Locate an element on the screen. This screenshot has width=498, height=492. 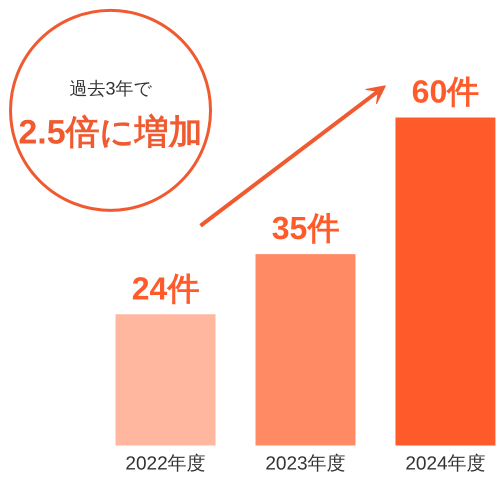
annotation: 2.5倍に増加 is located at coordinates (110, 132).